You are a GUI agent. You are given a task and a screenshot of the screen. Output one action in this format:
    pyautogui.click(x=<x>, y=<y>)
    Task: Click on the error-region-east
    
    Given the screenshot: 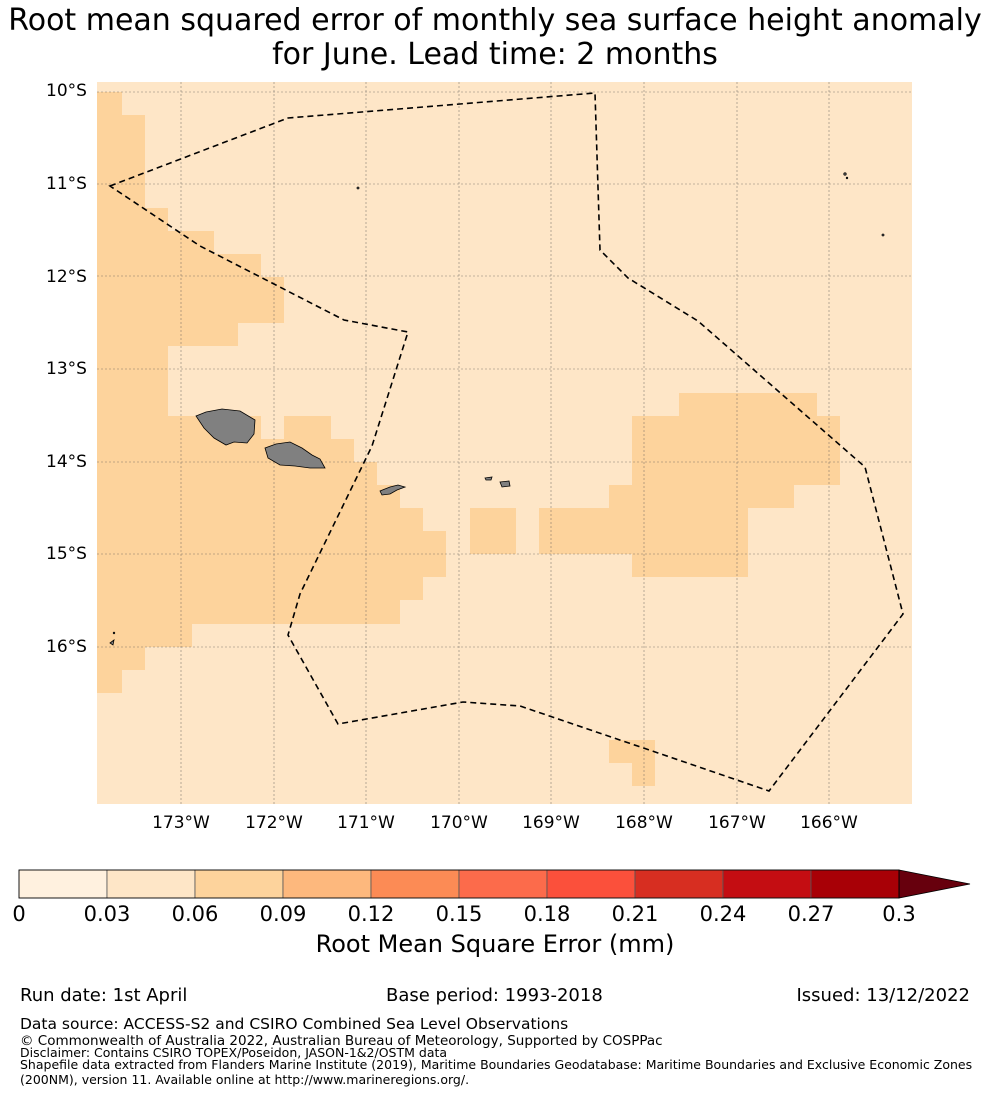 What is the action you would take?
    pyautogui.click(x=689, y=485)
    